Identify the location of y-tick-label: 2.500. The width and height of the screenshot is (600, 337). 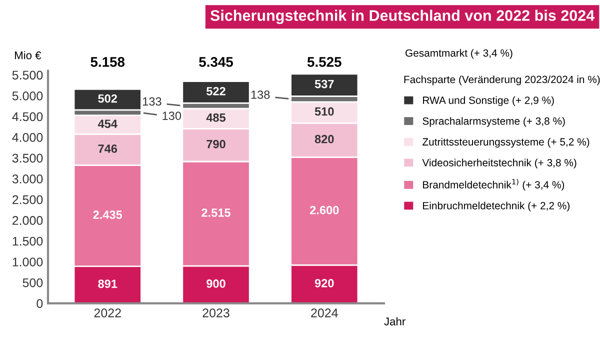
(27, 199).